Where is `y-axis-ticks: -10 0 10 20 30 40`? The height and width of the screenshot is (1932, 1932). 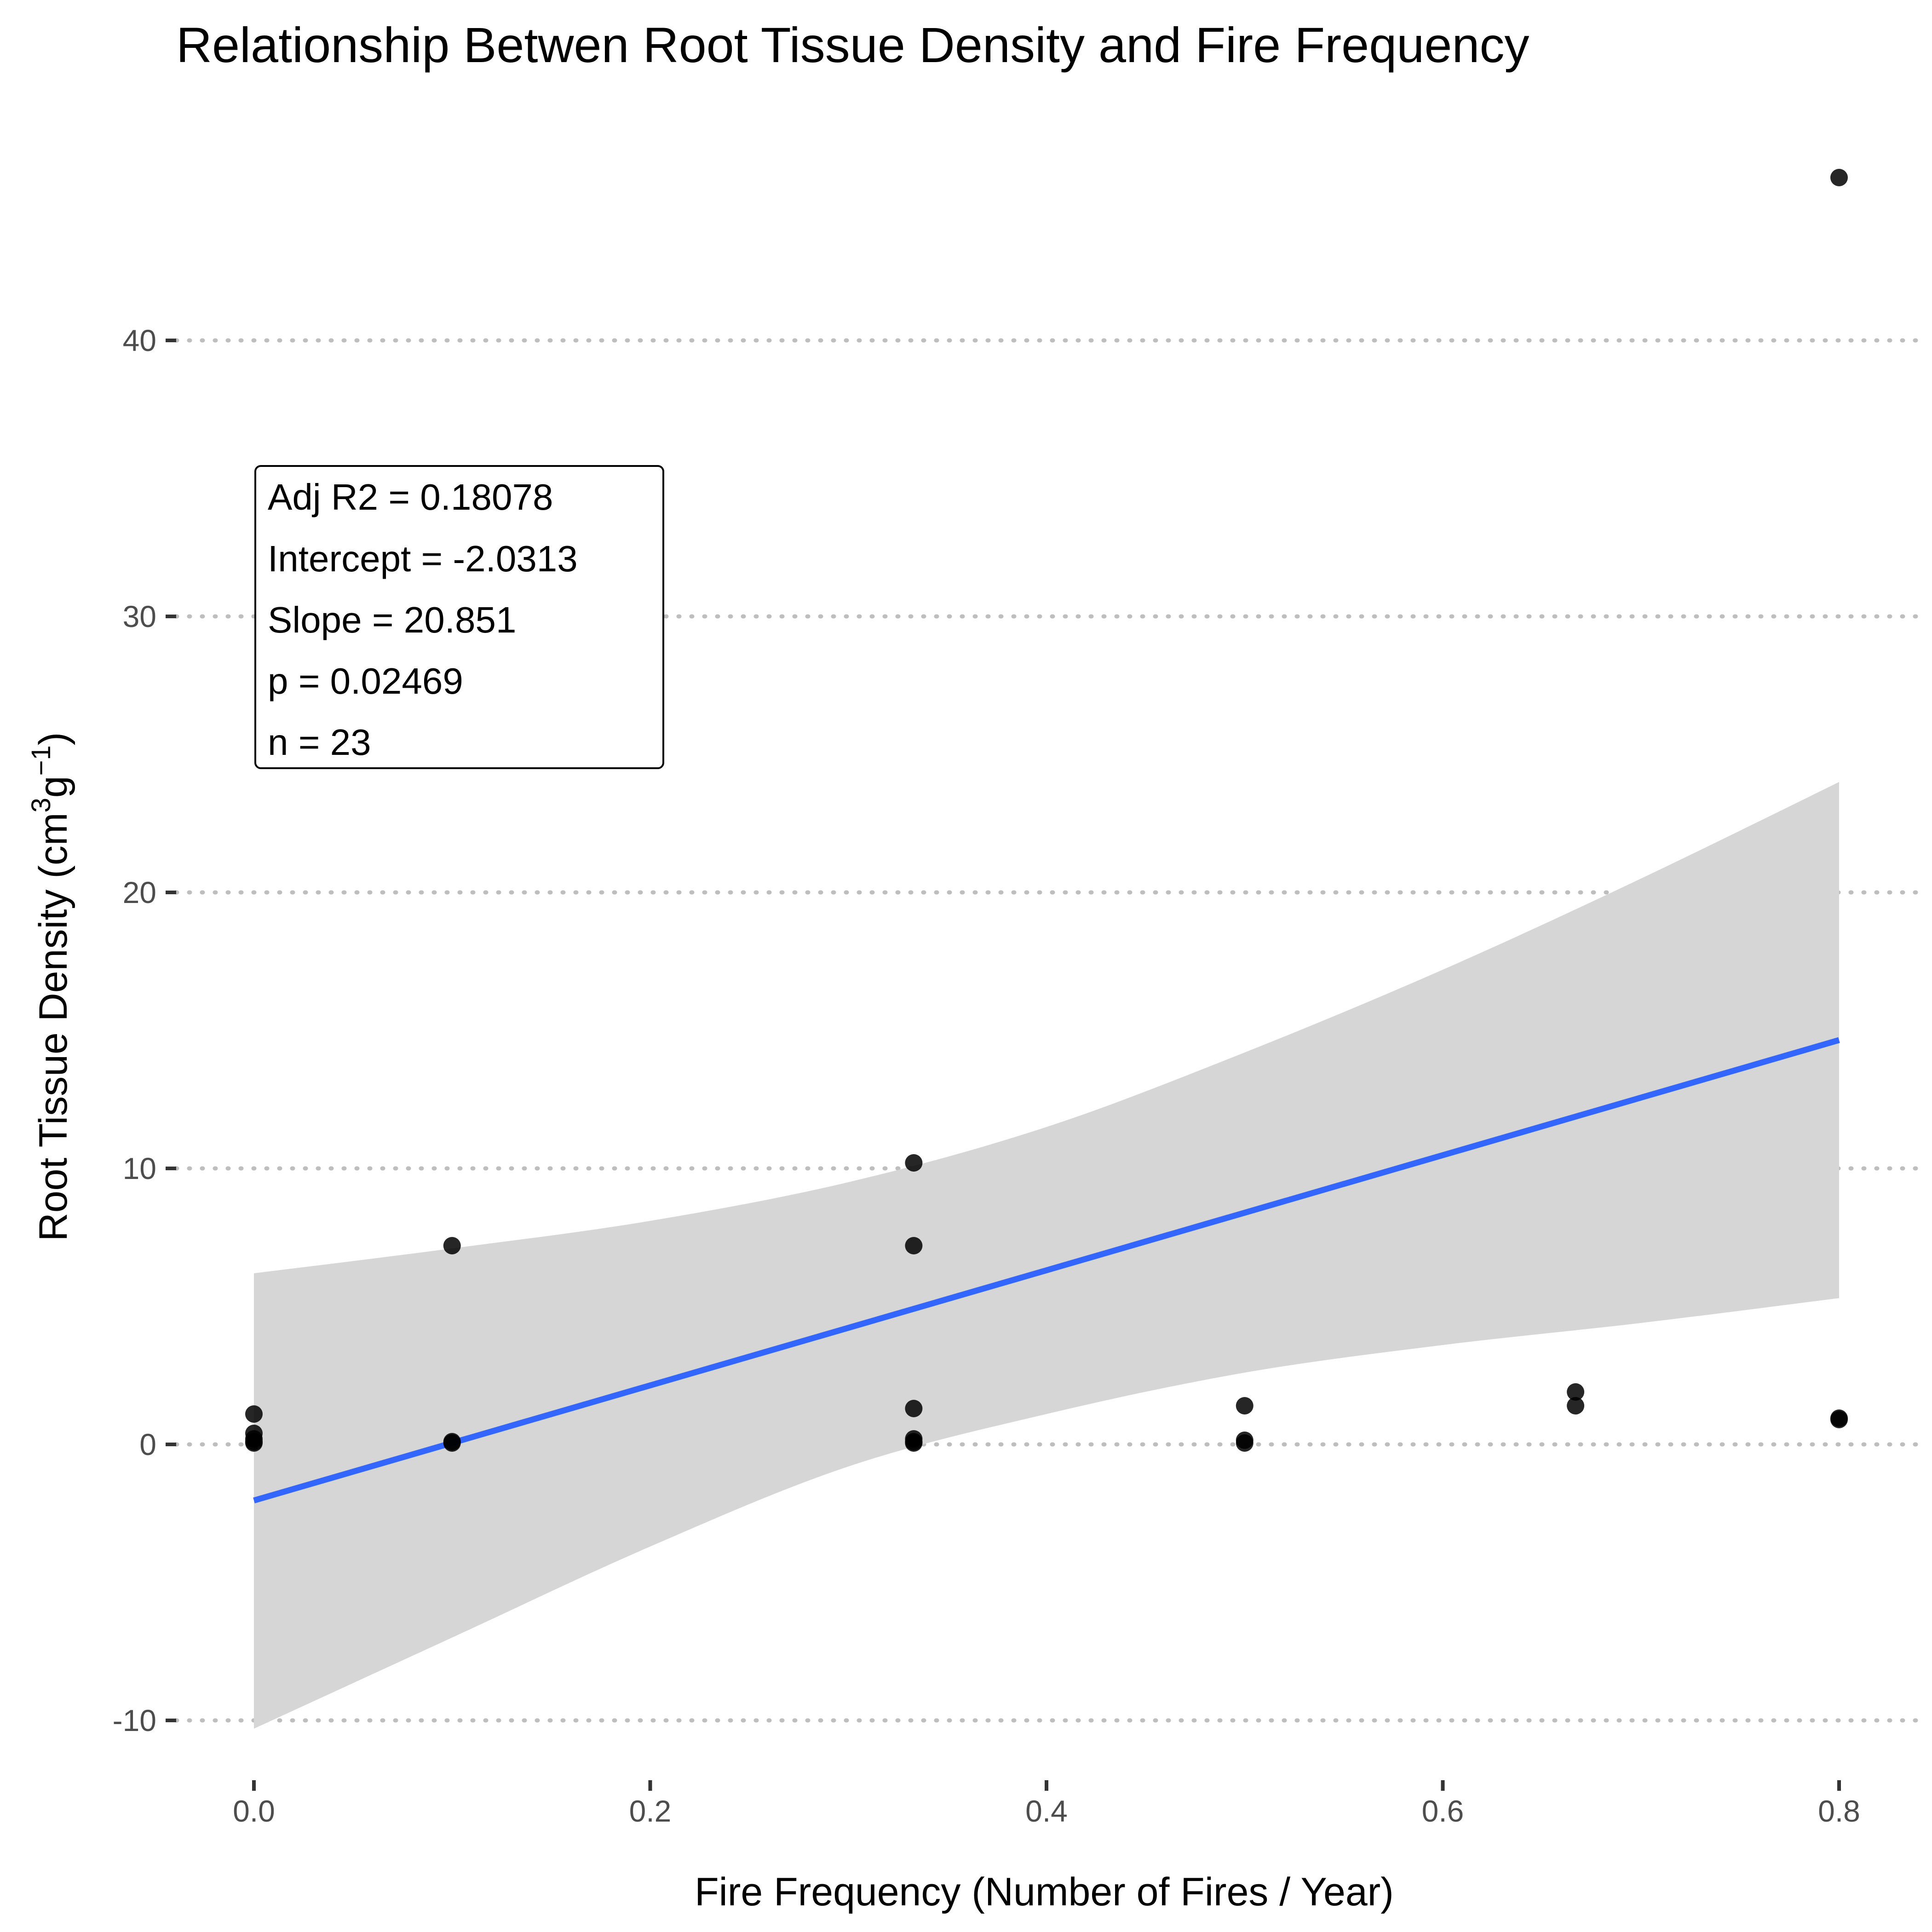 y-axis-ticks: -10 0 10 20 30 40 is located at coordinates (144, 1030).